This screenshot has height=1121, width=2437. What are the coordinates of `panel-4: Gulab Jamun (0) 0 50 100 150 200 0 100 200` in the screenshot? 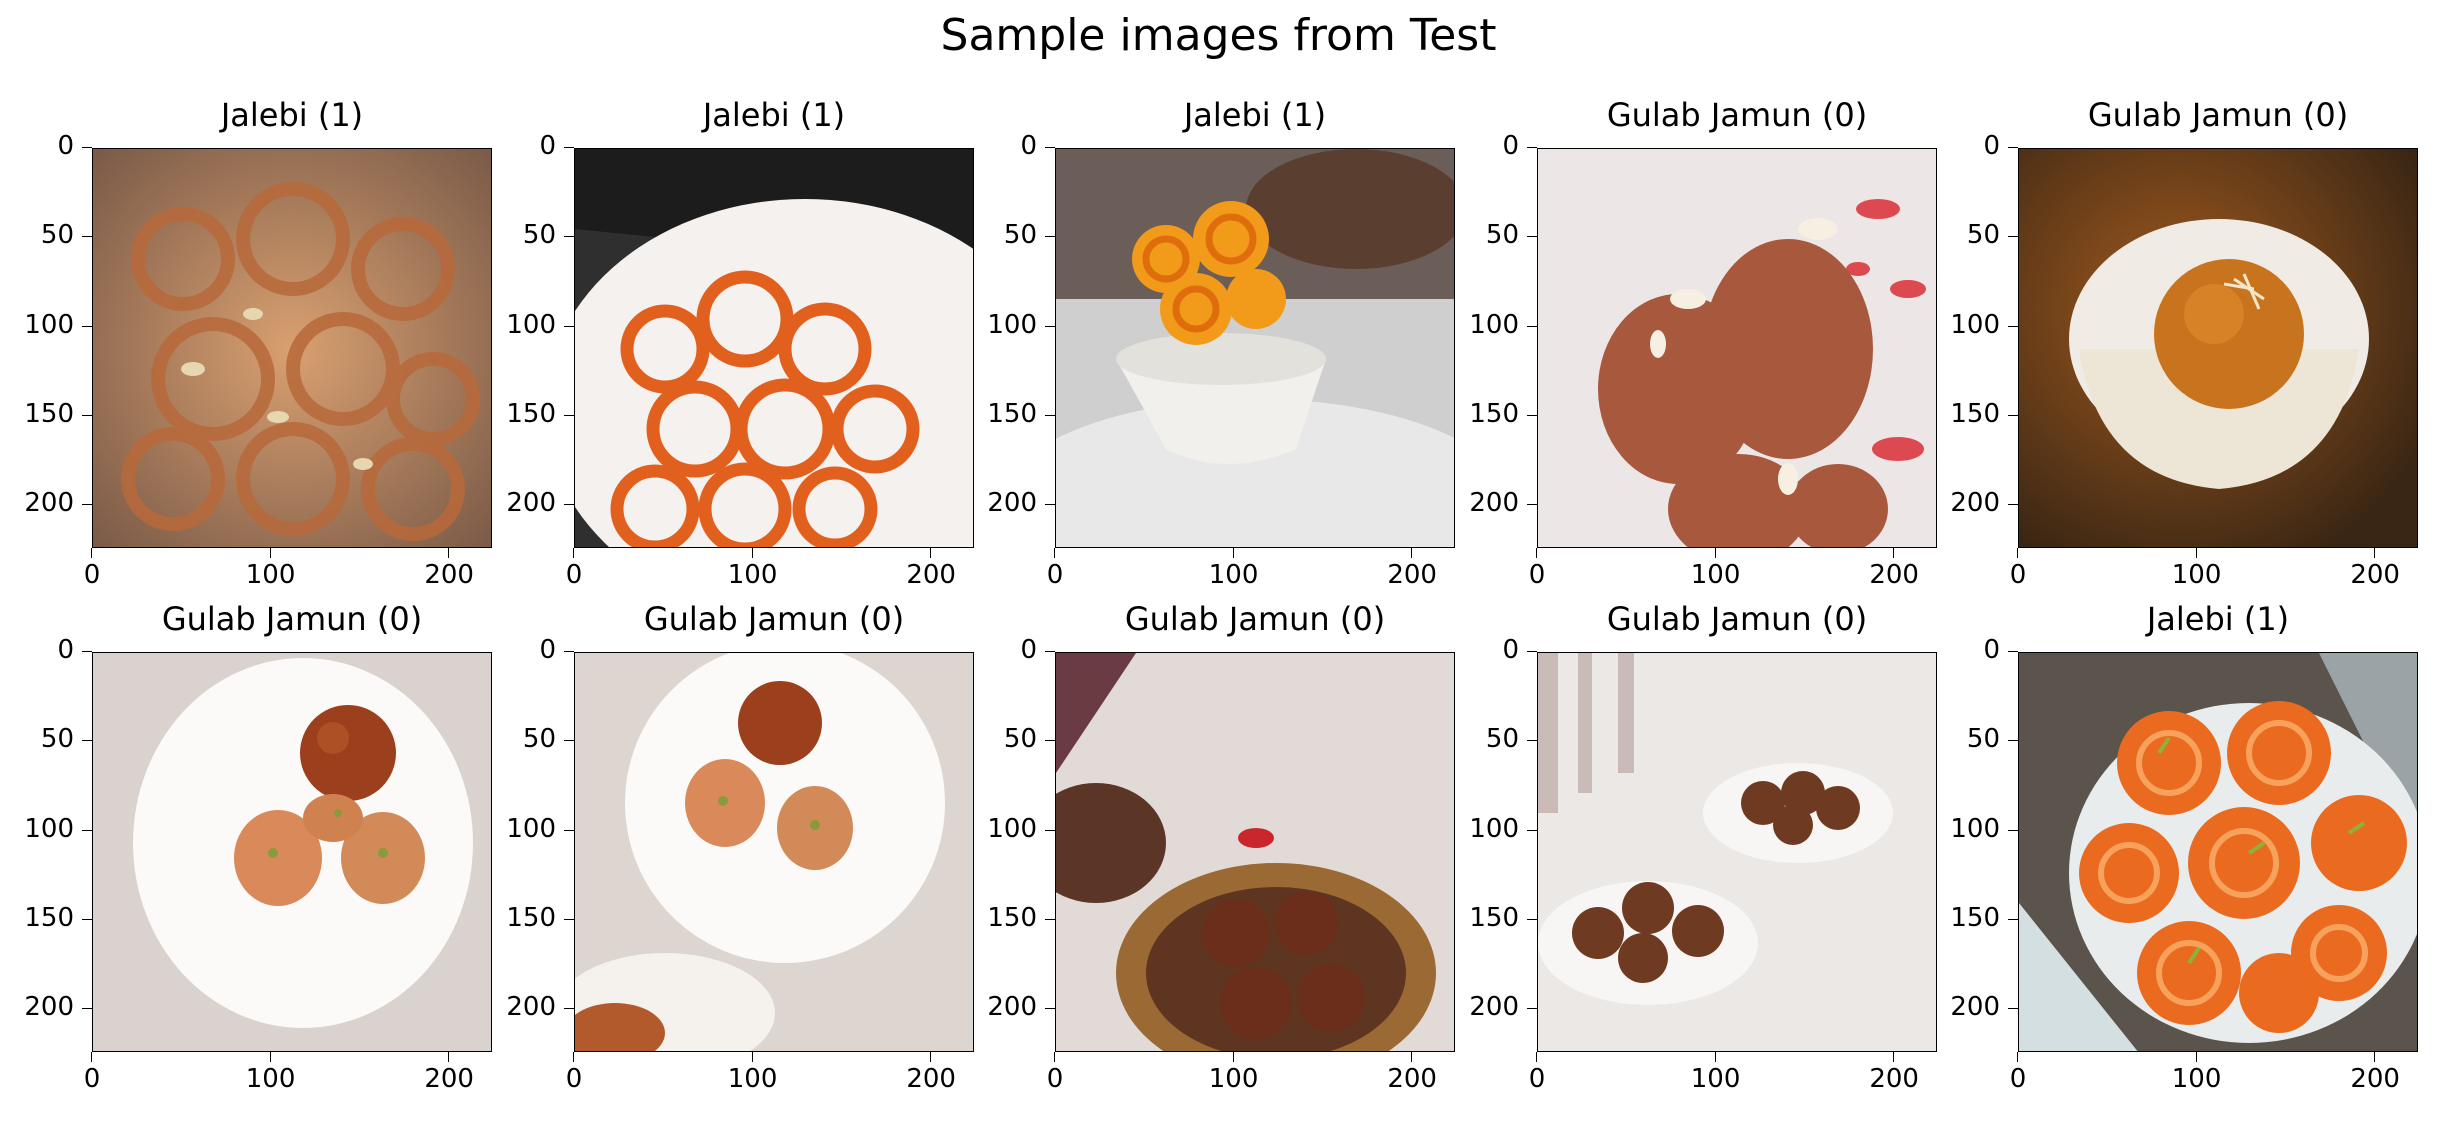 It's located at (1703, 343).